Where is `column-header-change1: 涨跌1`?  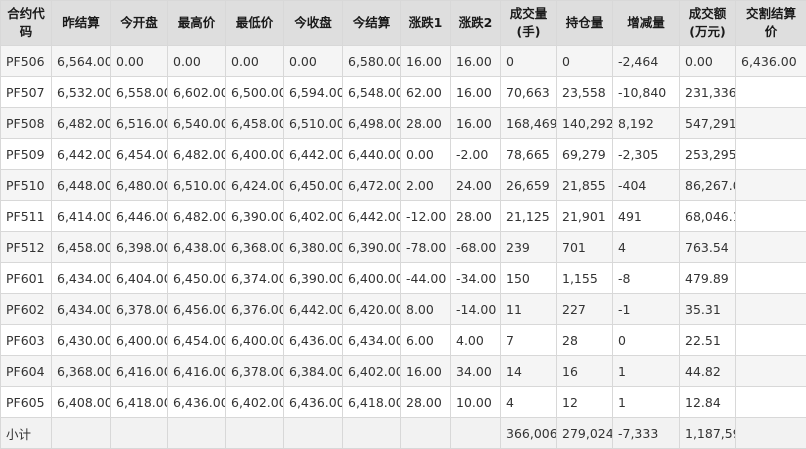 column-header-change1: 涨跌1 is located at coordinates (426, 23).